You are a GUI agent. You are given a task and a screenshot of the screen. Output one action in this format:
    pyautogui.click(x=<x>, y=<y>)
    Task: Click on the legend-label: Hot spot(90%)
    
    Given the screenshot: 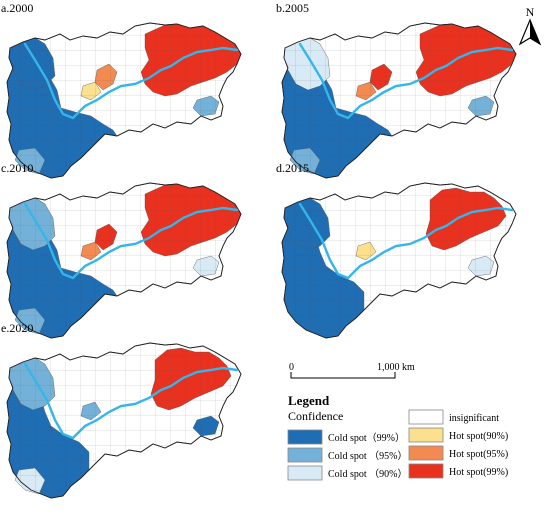 What is the action you would take?
    pyautogui.click(x=478, y=436)
    